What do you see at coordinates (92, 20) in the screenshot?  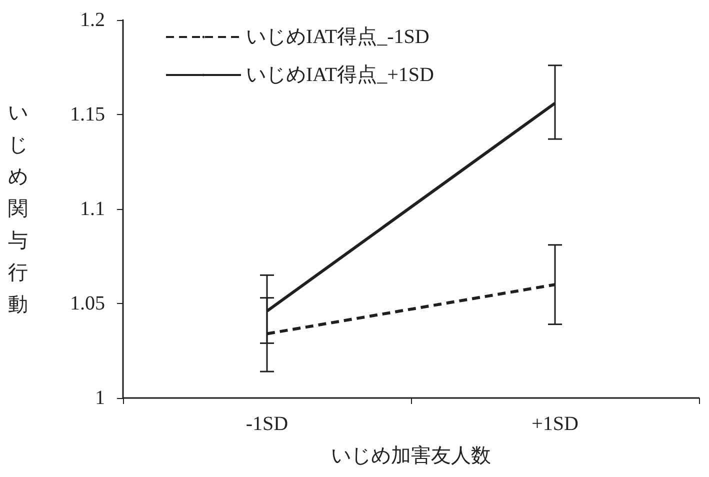 I see `y-tick-label: 1.2` at bounding box center [92, 20].